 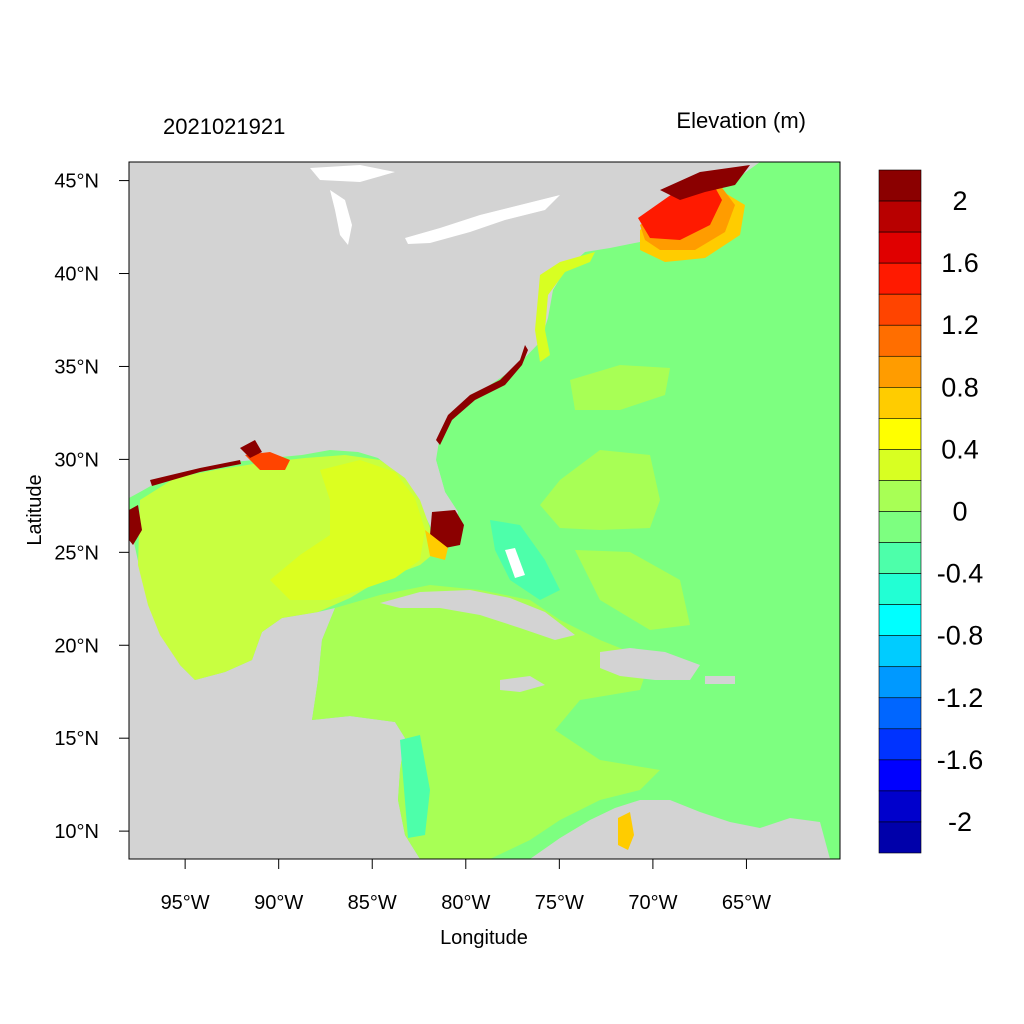 What do you see at coordinates (960, 574) in the screenshot?
I see `colorbar-label: -0.4` at bounding box center [960, 574].